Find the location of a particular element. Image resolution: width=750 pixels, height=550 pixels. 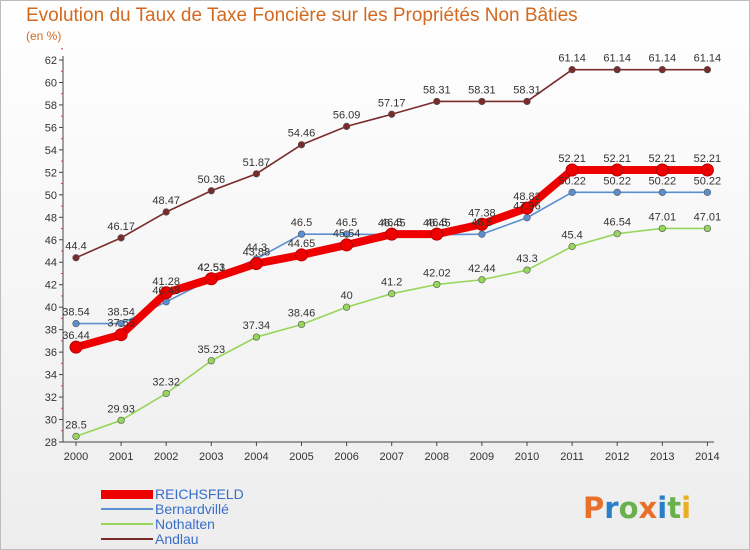

data-label: 47.38 is located at coordinates (482, 213).